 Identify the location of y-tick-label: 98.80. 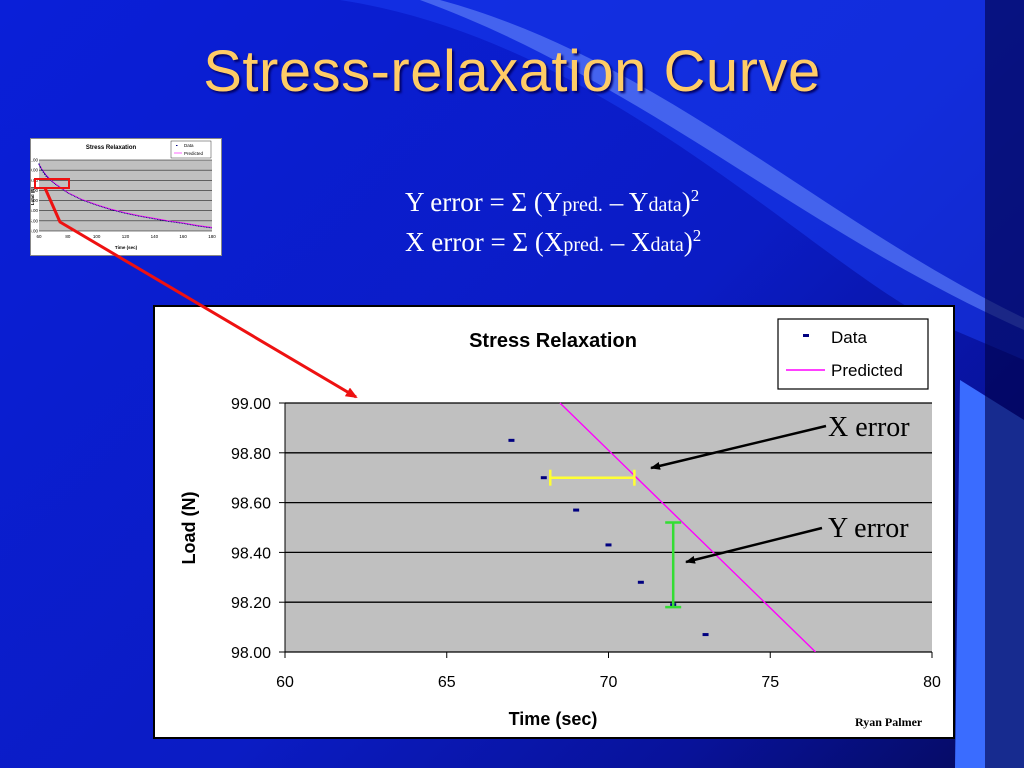
(251, 454).